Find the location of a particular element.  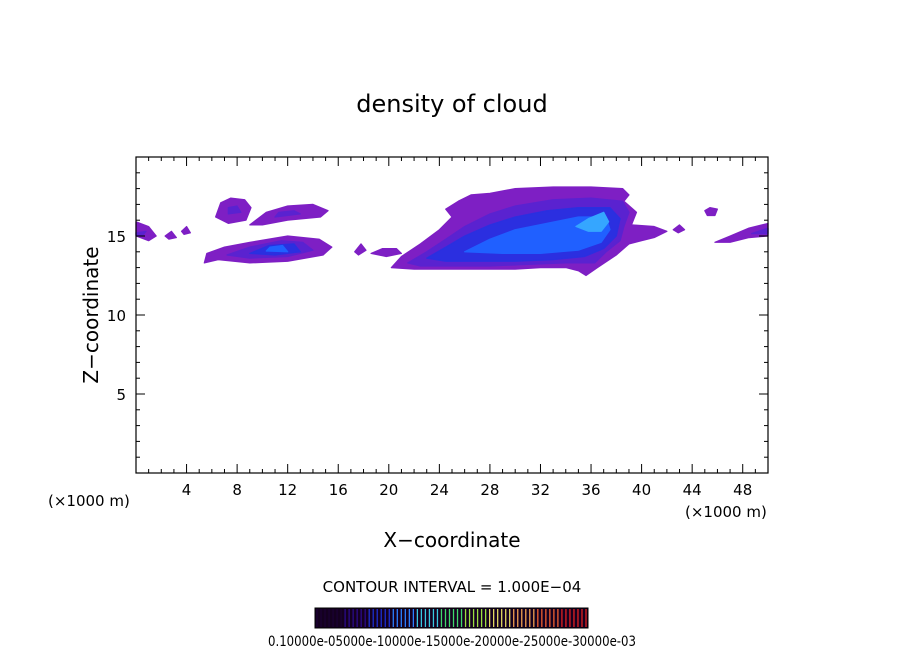

x-unit-right: (×1000 m) is located at coordinates (726, 512).